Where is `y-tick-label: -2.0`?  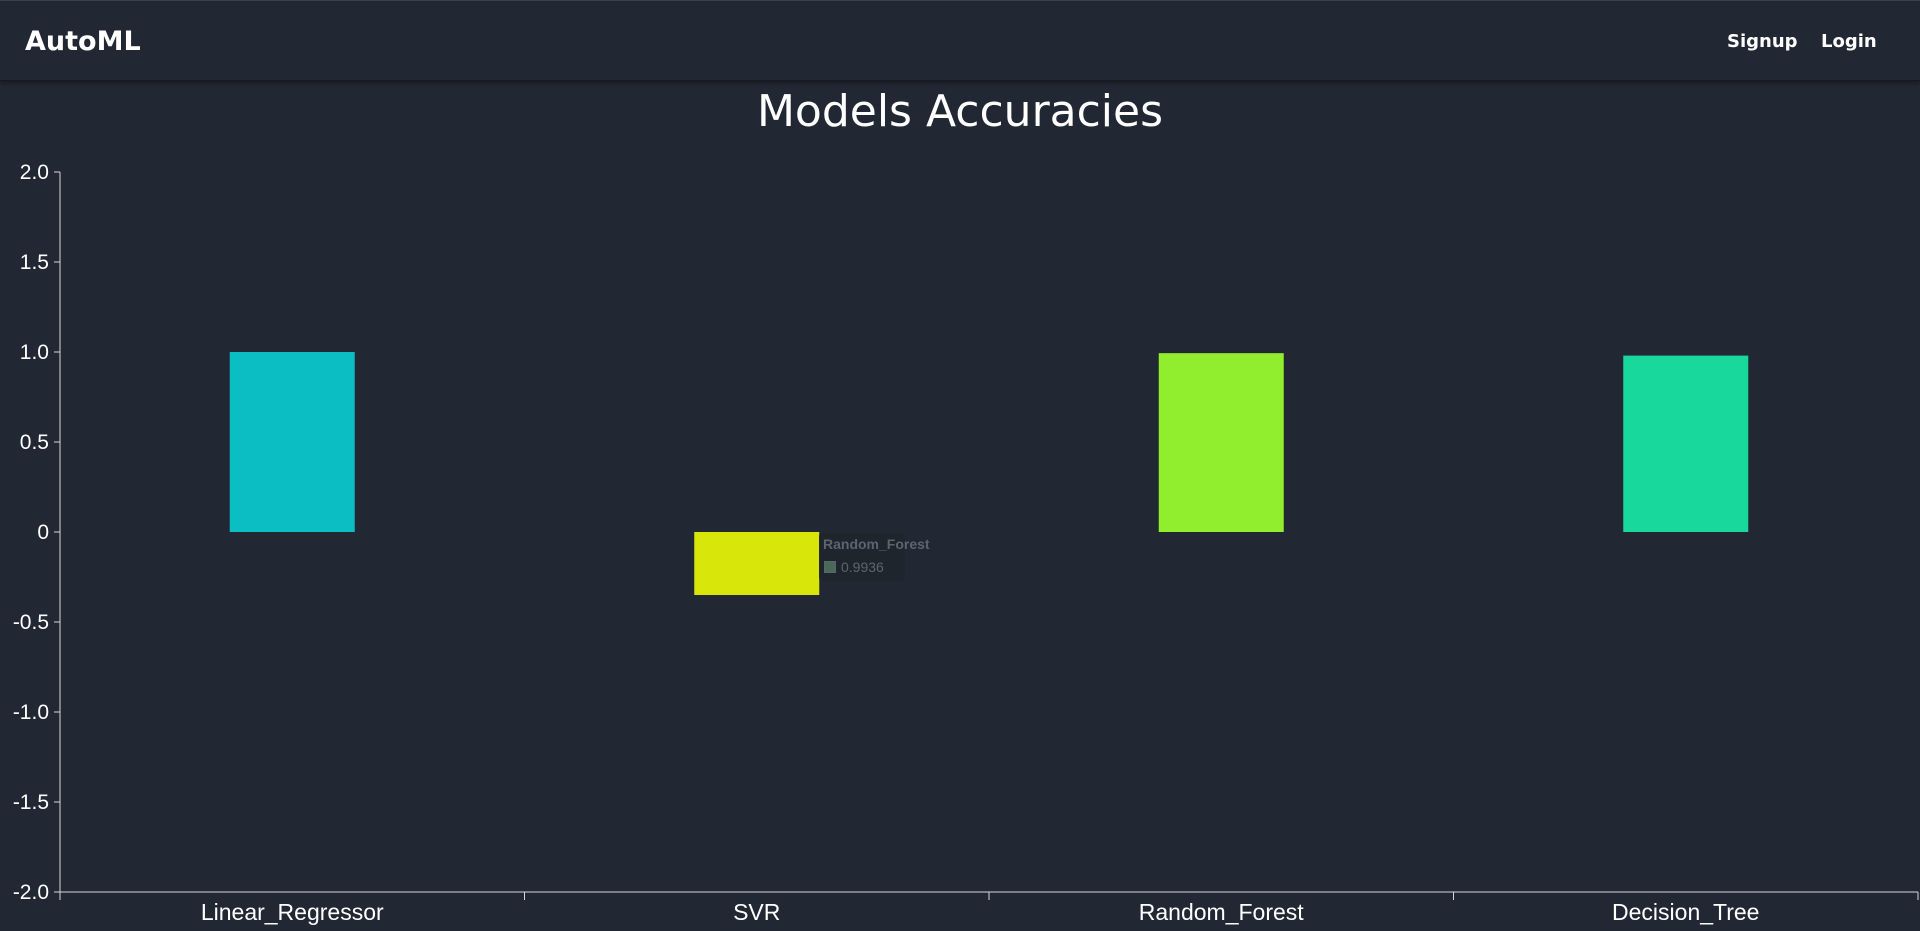
y-tick-label: -2.0 is located at coordinates (31, 892).